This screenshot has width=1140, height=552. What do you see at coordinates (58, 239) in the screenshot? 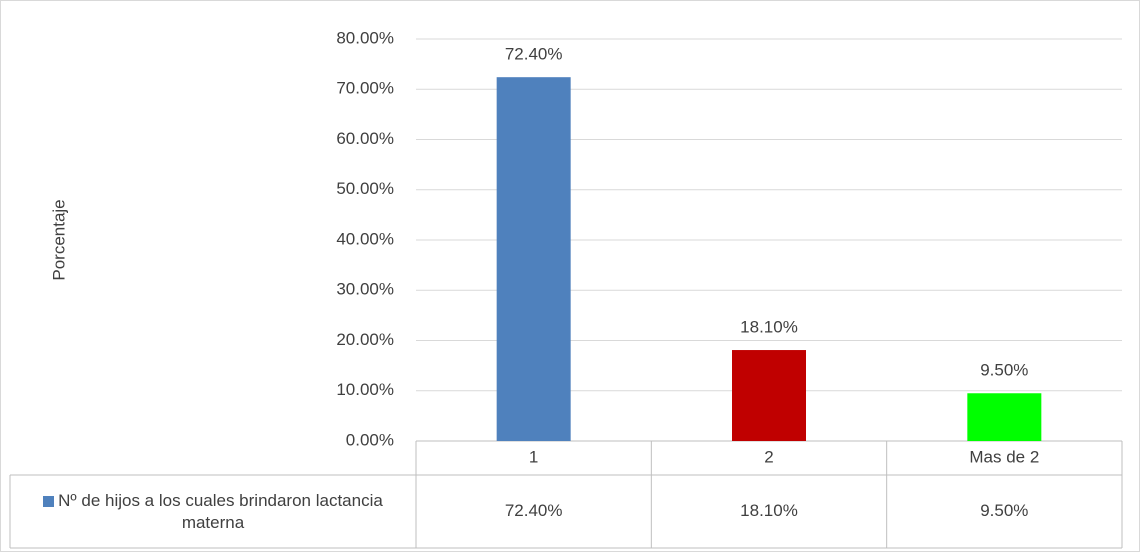
I see `y-axis-label: Porcentaje` at bounding box center [58, 239].